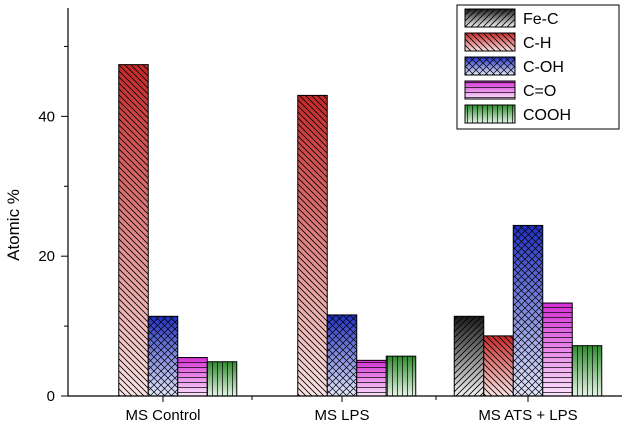  I want to click on y-tick-label: 40, so click(46, 116).